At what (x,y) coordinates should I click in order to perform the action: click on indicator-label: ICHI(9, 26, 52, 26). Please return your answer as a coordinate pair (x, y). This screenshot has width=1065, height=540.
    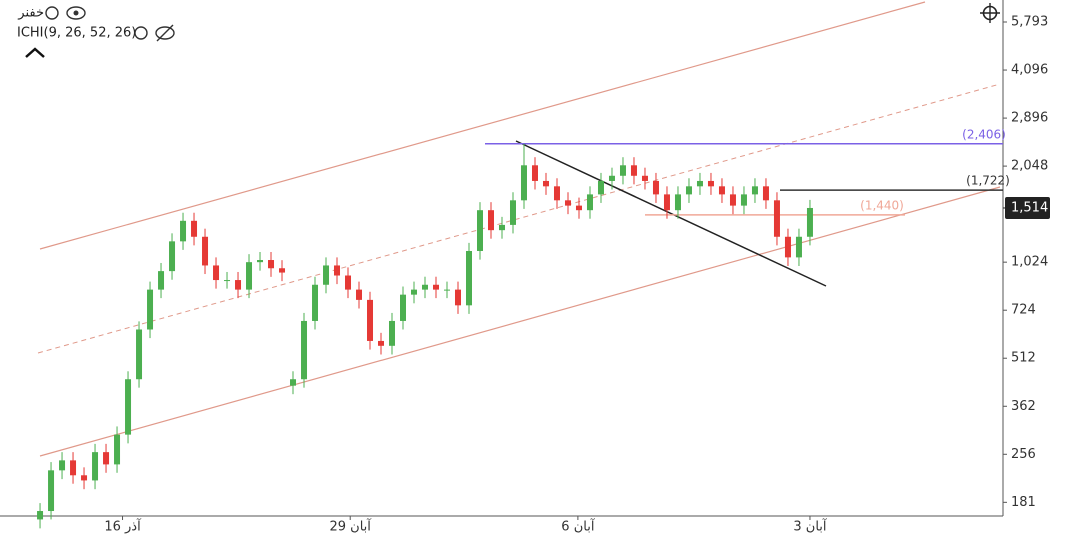
    Looking at the image, I should click on (76, 33).